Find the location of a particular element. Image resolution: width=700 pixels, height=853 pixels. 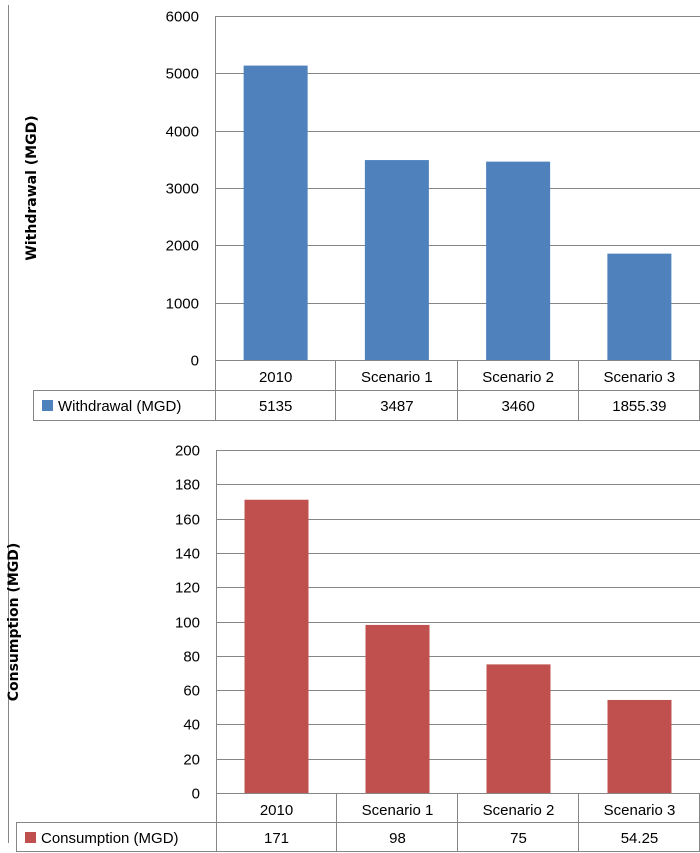

y-tick-label: 20 is located at coordinates (191, 760).